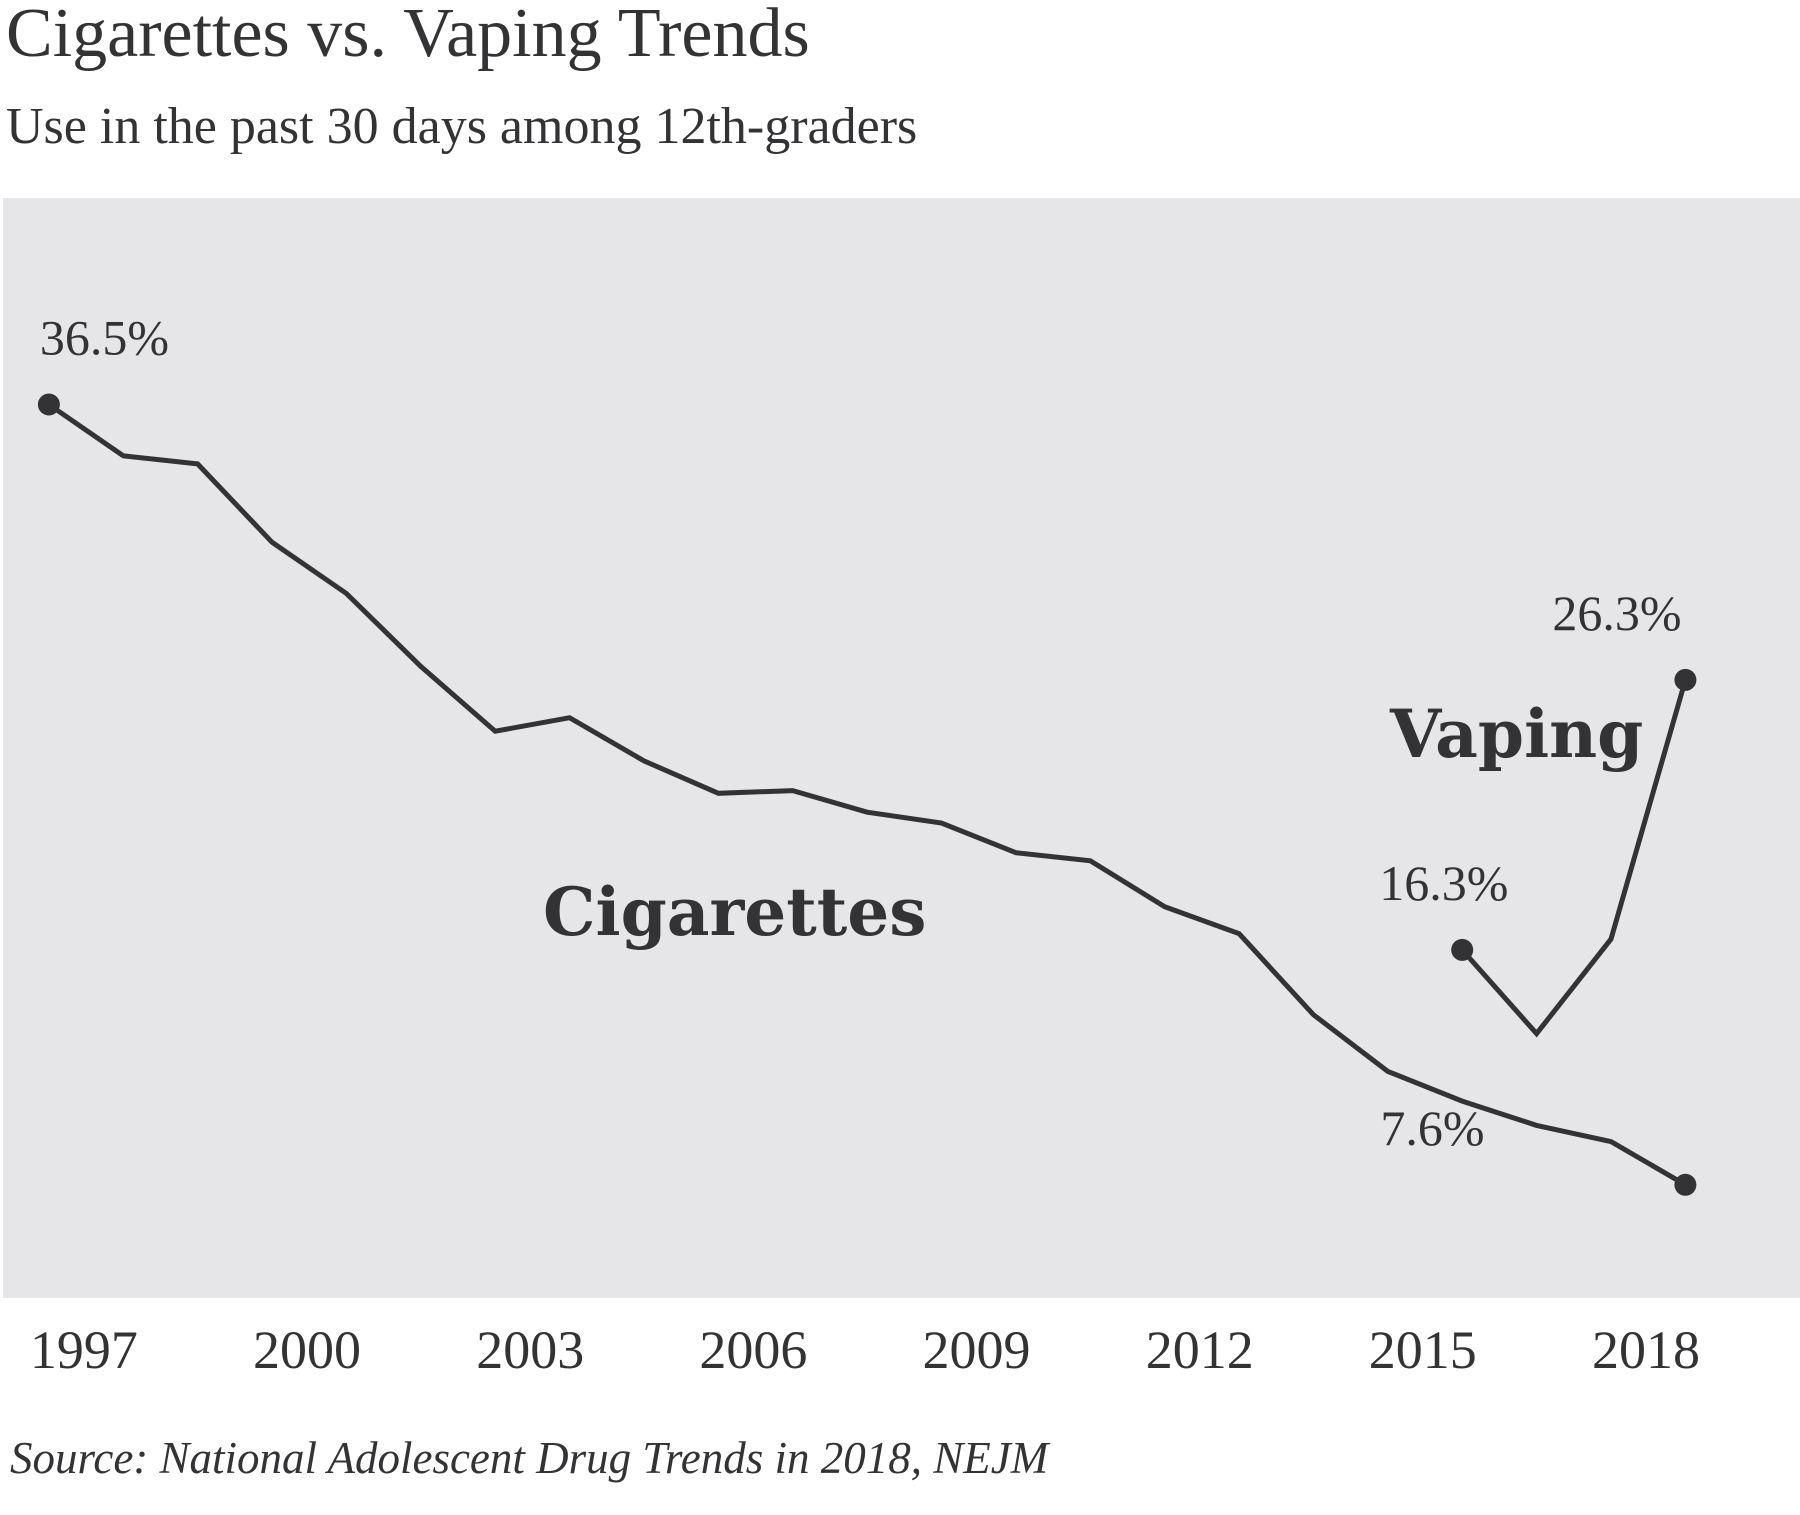 The width and height of the screenshot is (1800, 1515). What do you see at coordinates (734, 912) in the screenshot?
I see `series-label-cigarettes: Cigarettes` at bounding box center [734, 912].